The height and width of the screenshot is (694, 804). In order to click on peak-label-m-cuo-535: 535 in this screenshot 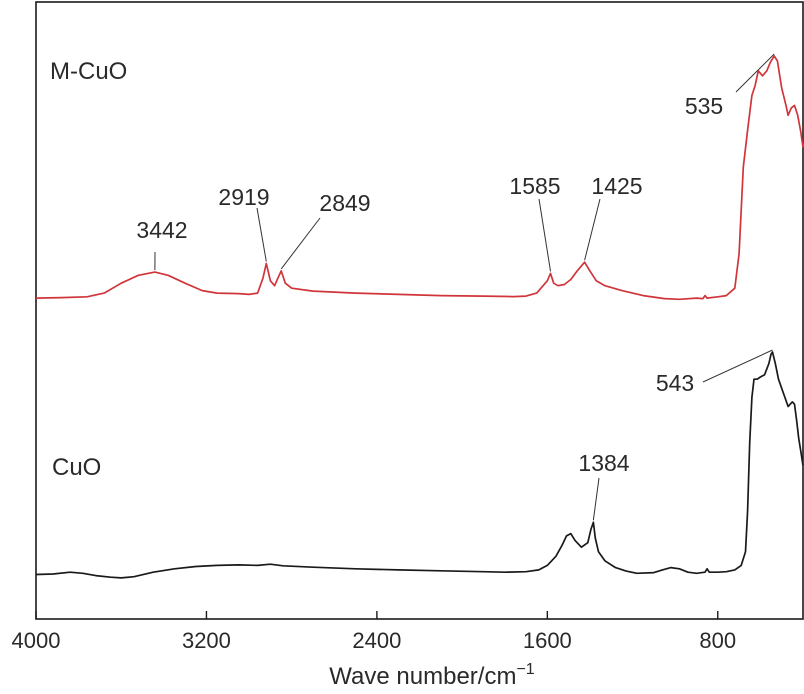, I will do `click(704, 106)`.